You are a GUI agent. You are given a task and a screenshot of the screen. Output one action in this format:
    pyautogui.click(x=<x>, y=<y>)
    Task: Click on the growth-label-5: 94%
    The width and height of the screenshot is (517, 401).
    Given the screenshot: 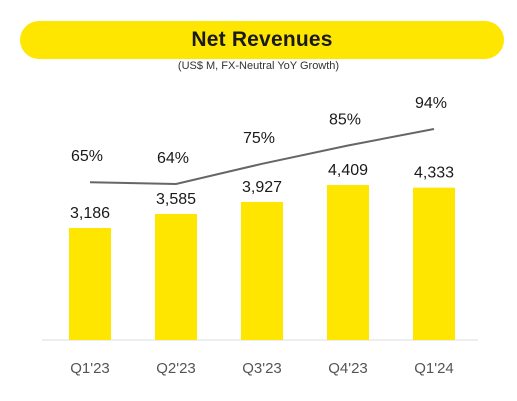 What is the action you would take?
    pyautogui.click(x=431, y=103)
    